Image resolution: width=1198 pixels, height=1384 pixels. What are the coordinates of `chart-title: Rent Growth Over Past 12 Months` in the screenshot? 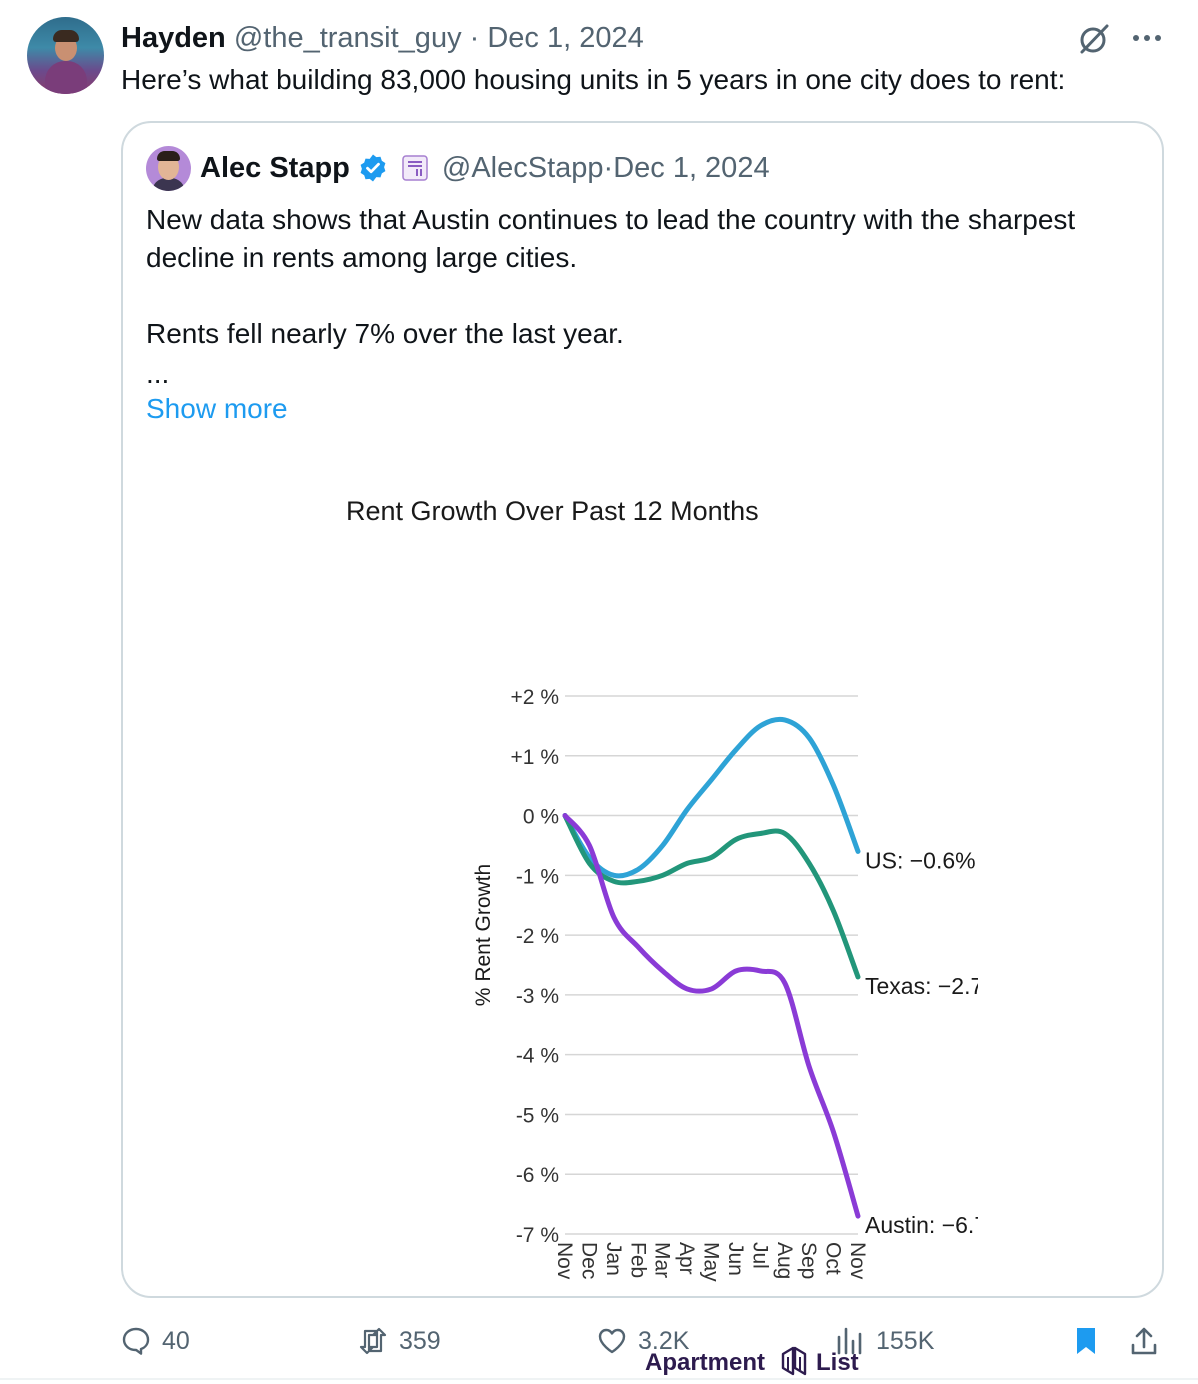 It's located at (552, 511).